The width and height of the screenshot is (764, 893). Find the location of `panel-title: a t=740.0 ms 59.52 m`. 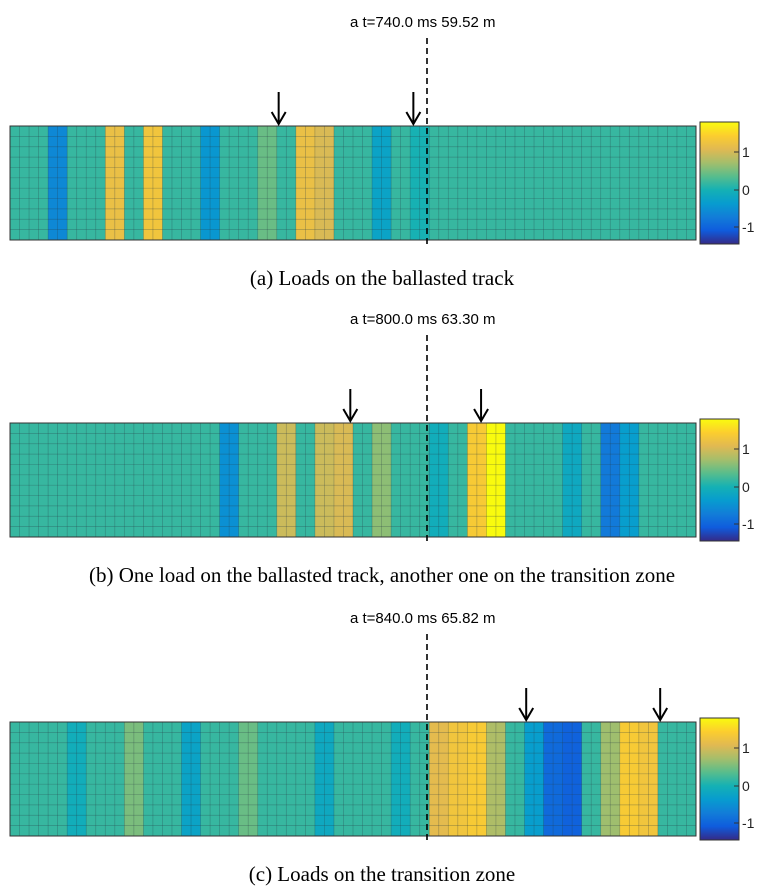

panel-title: a t=740.0 ms 59.52 m is located at coordinates (423, 22).